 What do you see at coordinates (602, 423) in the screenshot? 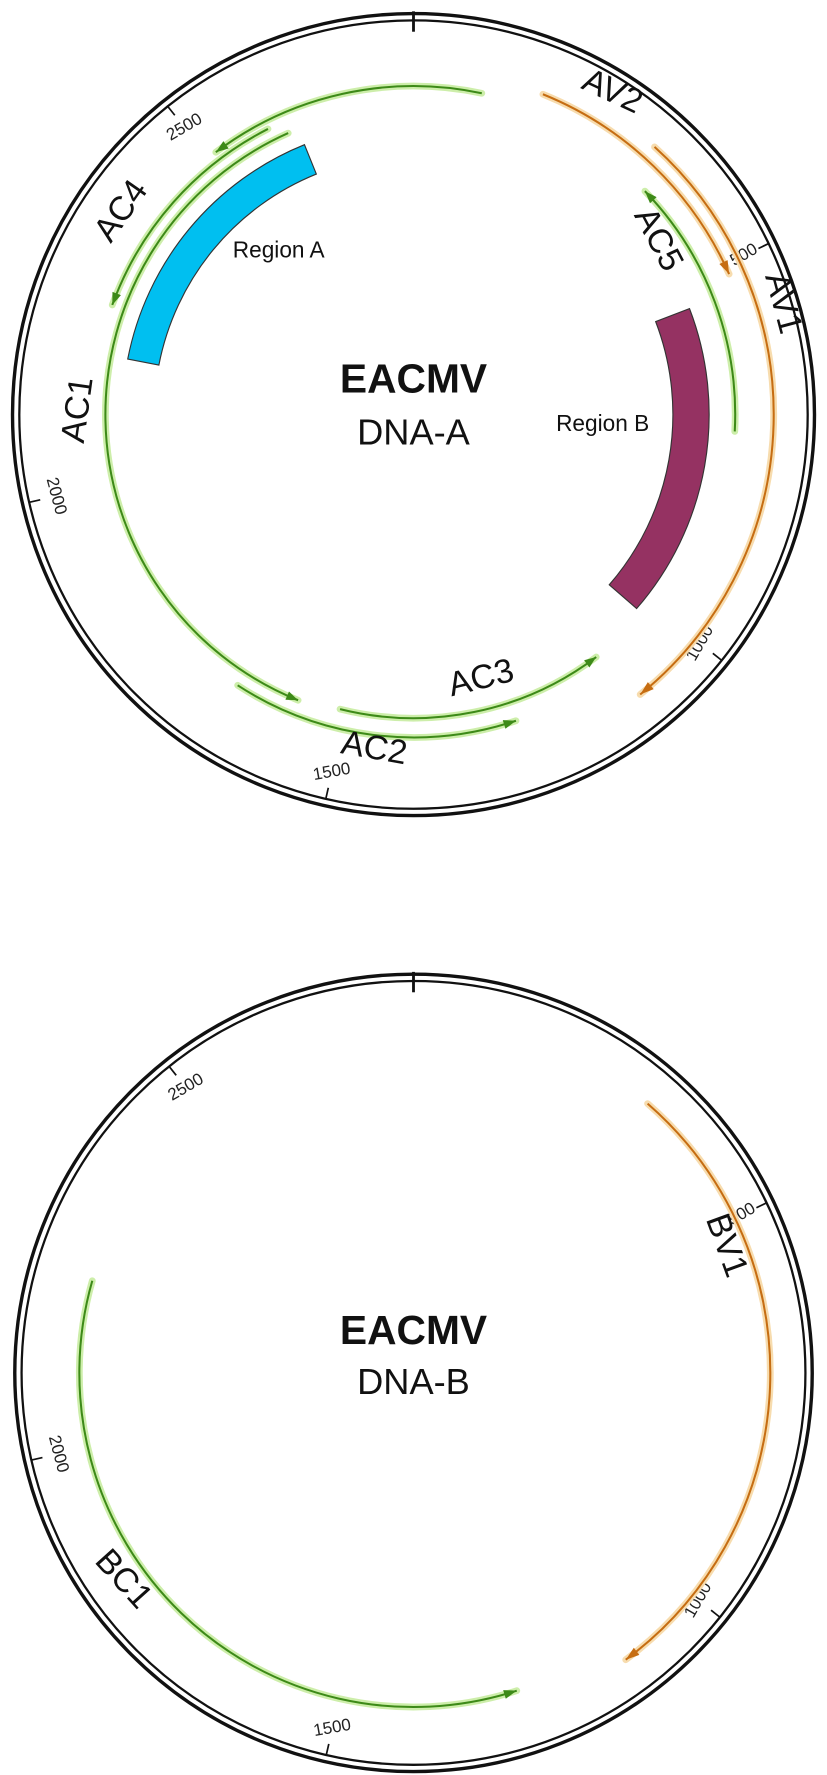
I see `region-label: Region B` at bounding box center [602, 423].